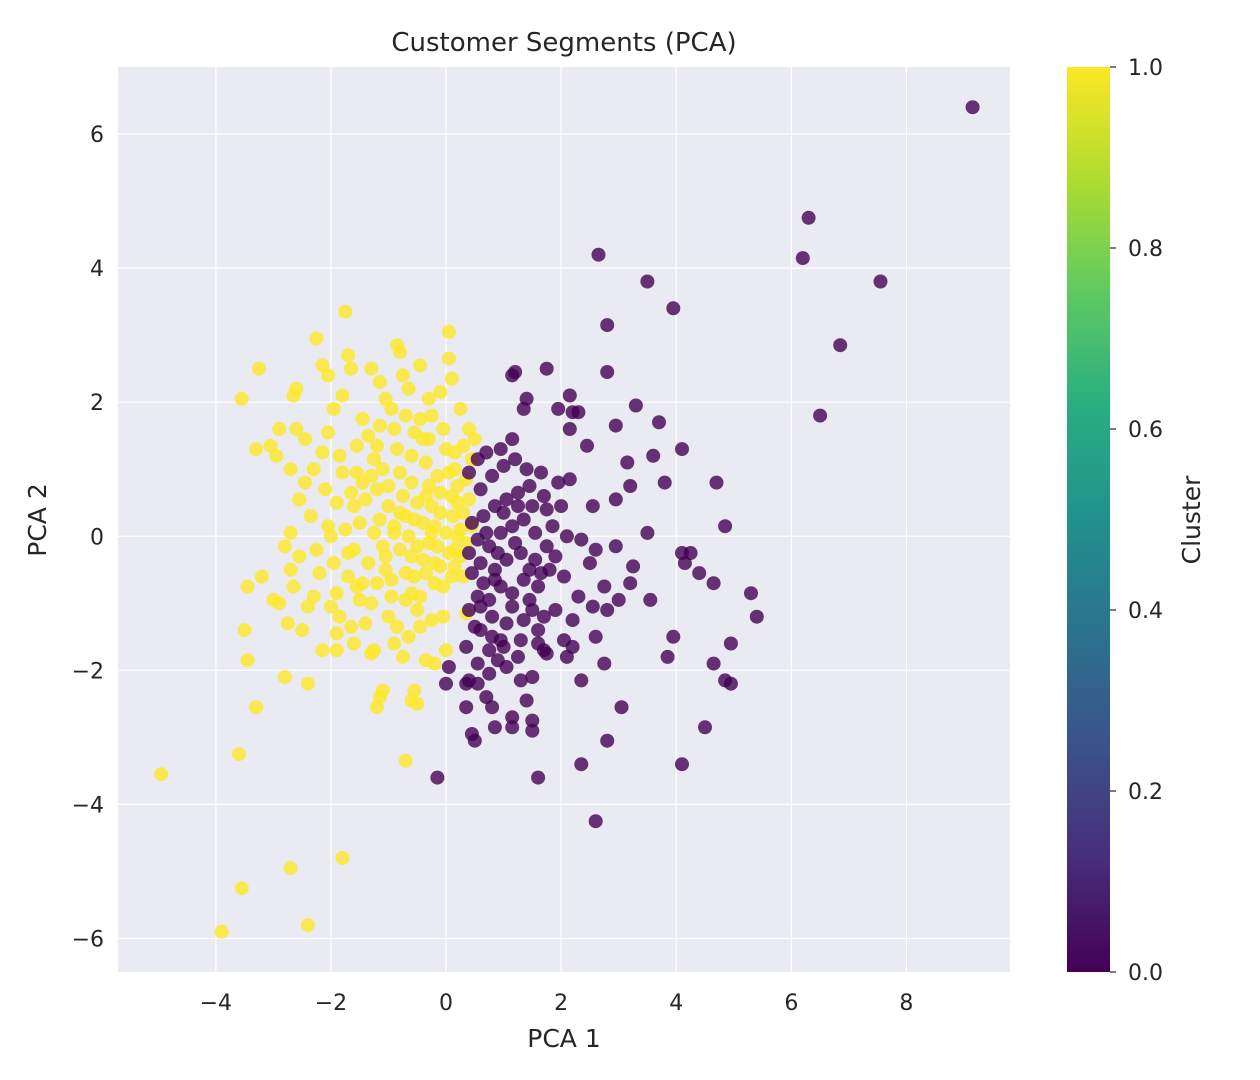 Image resolution: width=1260 pixels, height=1080 pixels. I want to click on colorbar, so click(1088, 519).